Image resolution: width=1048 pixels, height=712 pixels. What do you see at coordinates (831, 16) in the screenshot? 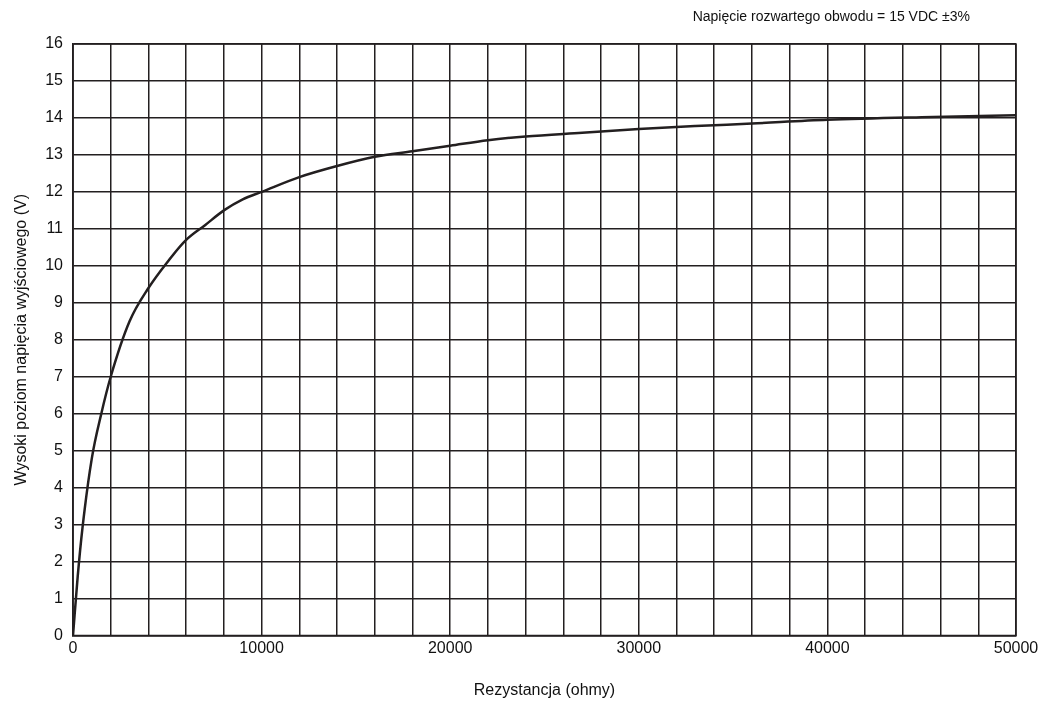
I see `text: Napięcie rozwartego obwodu = 15 VDC ±3%` at bounding box center [831, 16].